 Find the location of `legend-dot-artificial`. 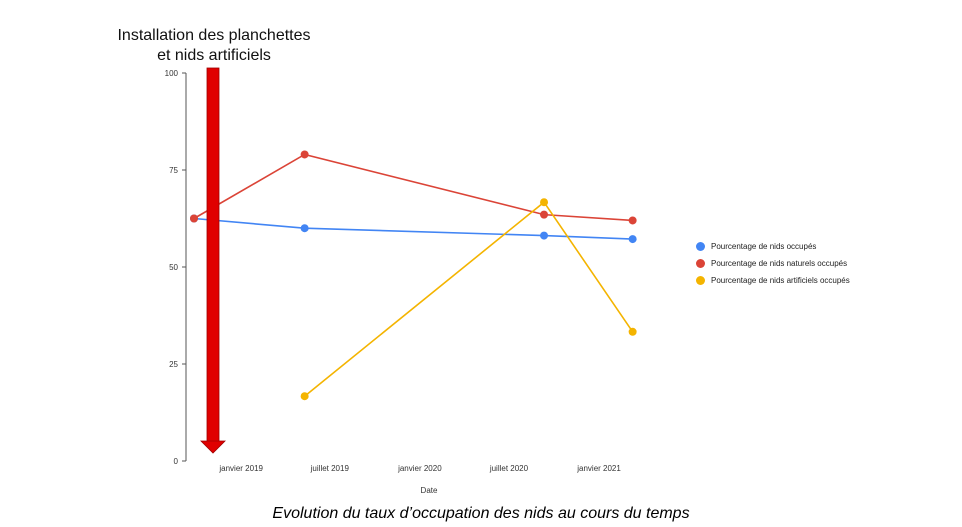

legend-dot-artificial is located at coordinates (700, 280).